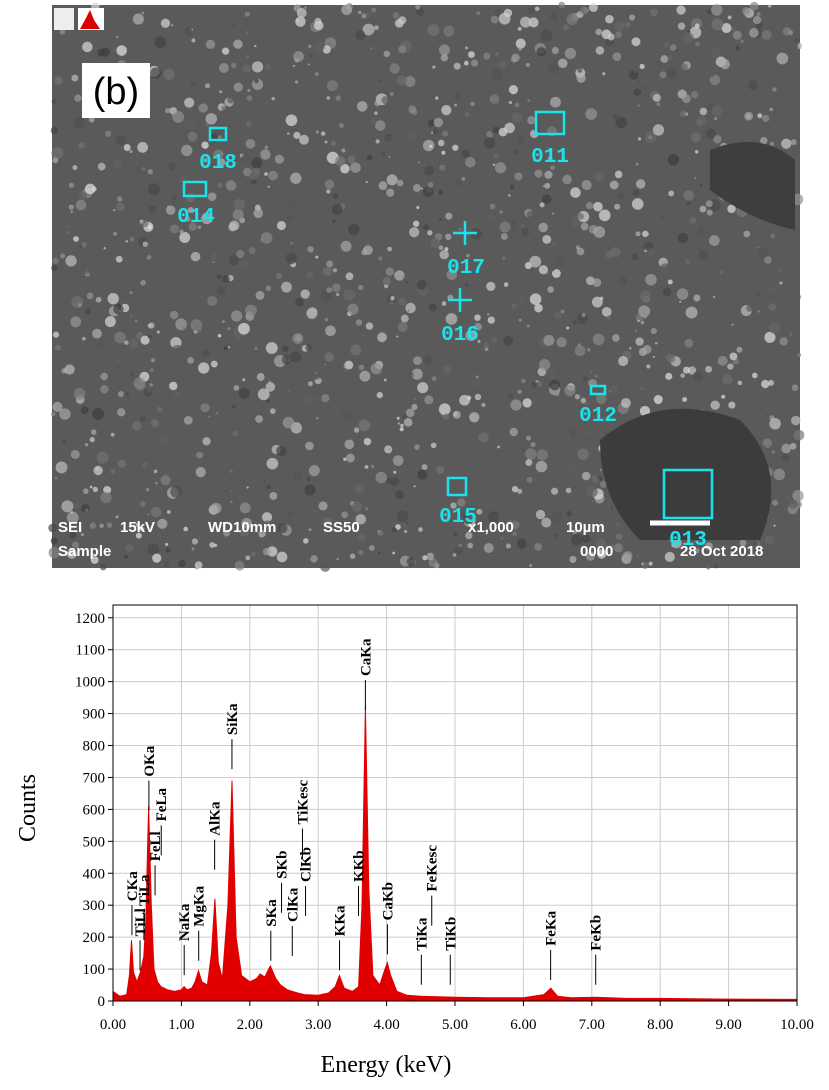 The height and width of the screenshot is (1090, 829). I want to click on info: SS50, so click(341, 527).